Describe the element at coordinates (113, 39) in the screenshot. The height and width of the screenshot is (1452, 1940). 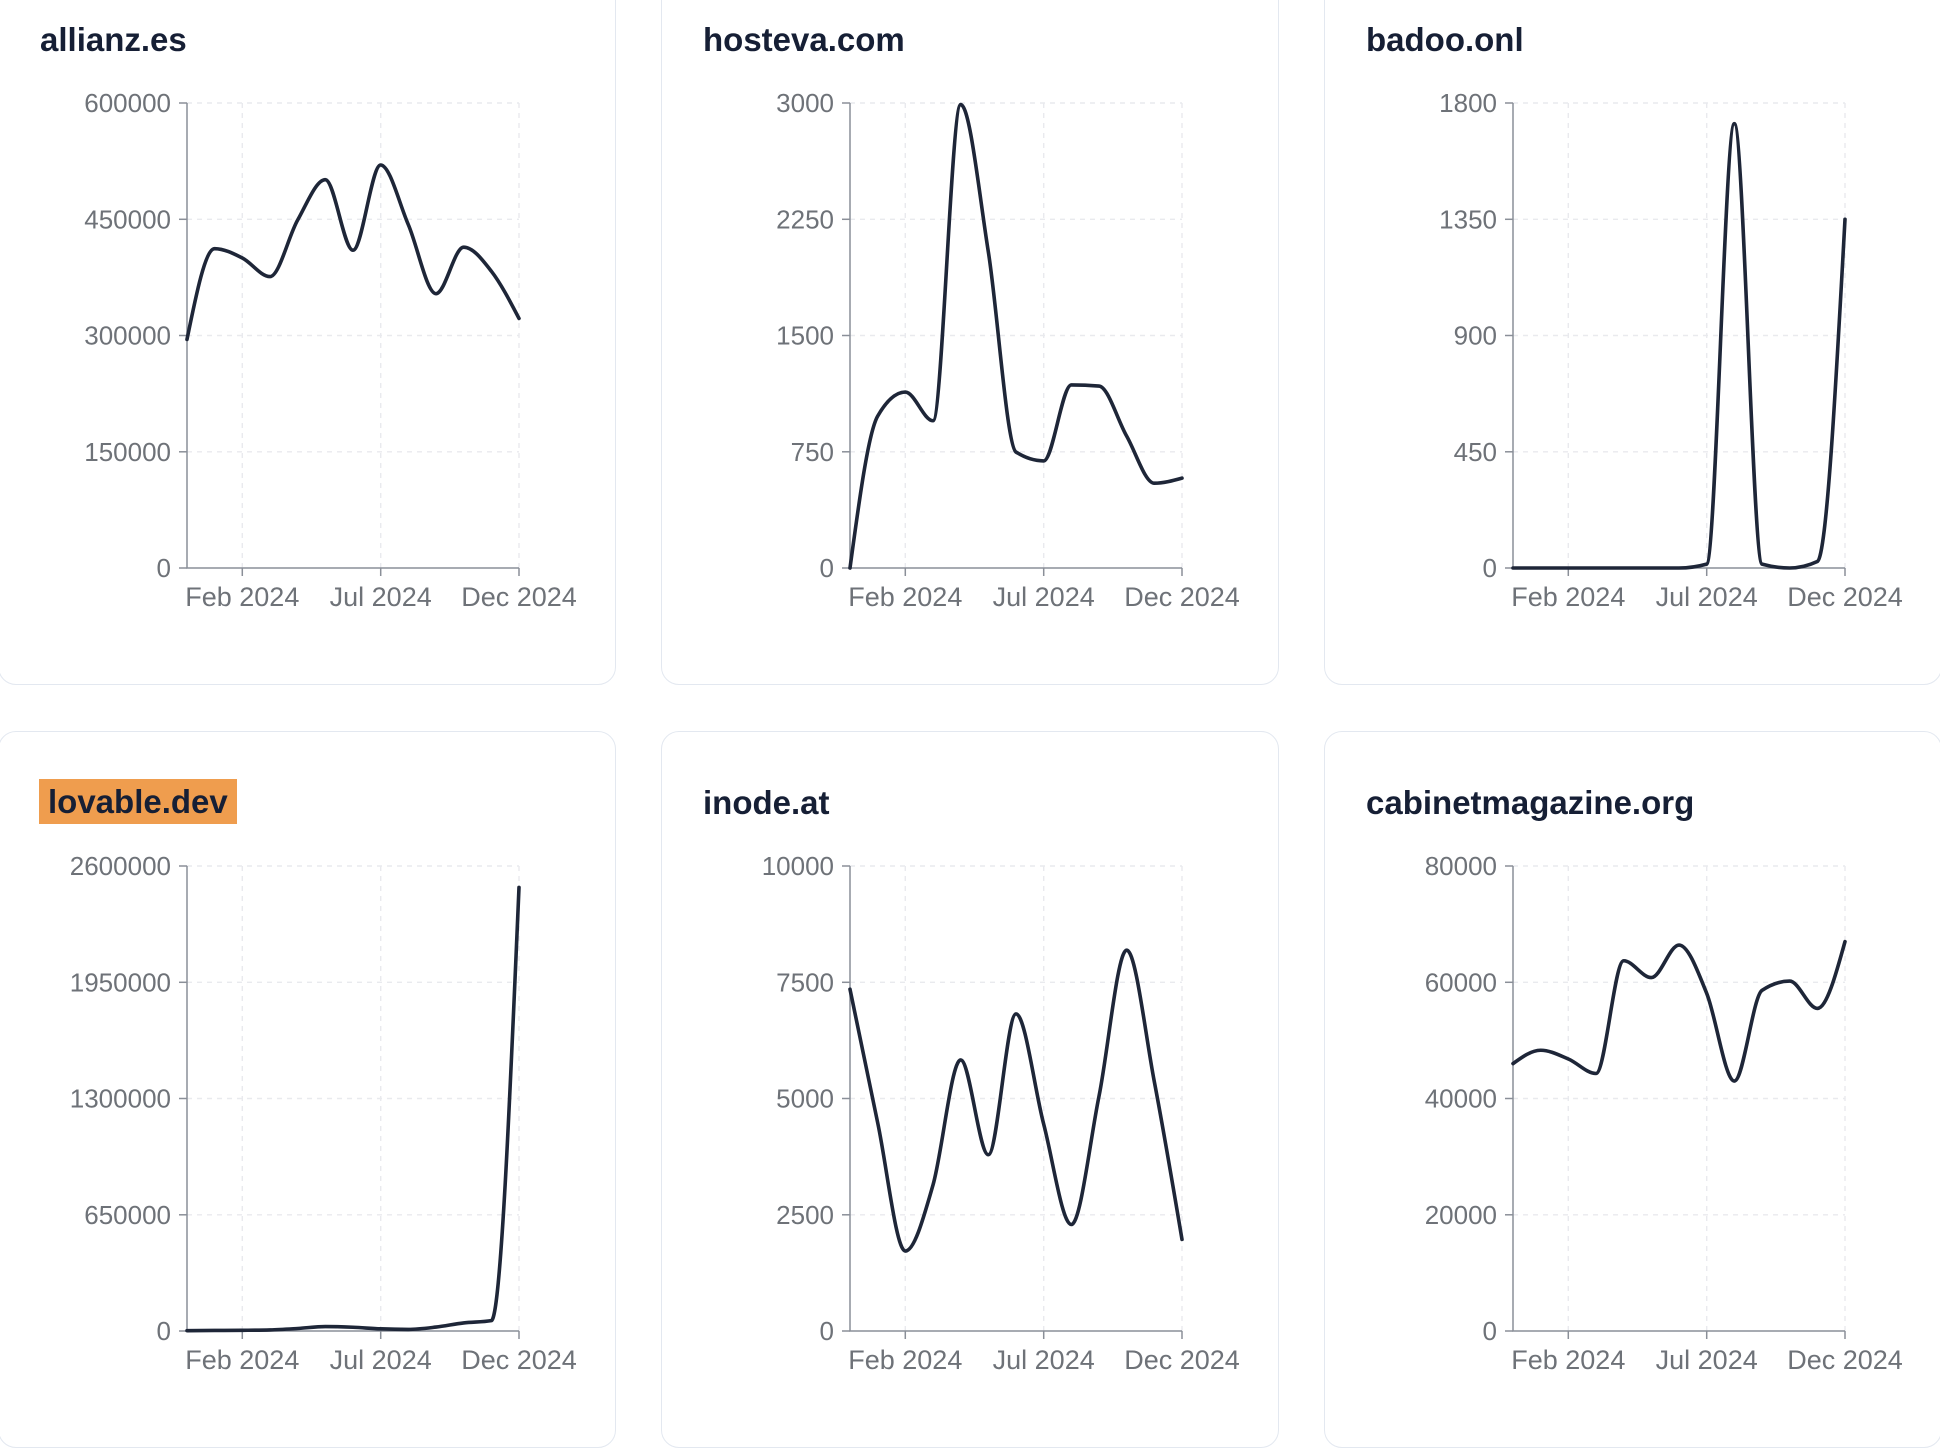
I see `domain-title: allianz.es` at that location.